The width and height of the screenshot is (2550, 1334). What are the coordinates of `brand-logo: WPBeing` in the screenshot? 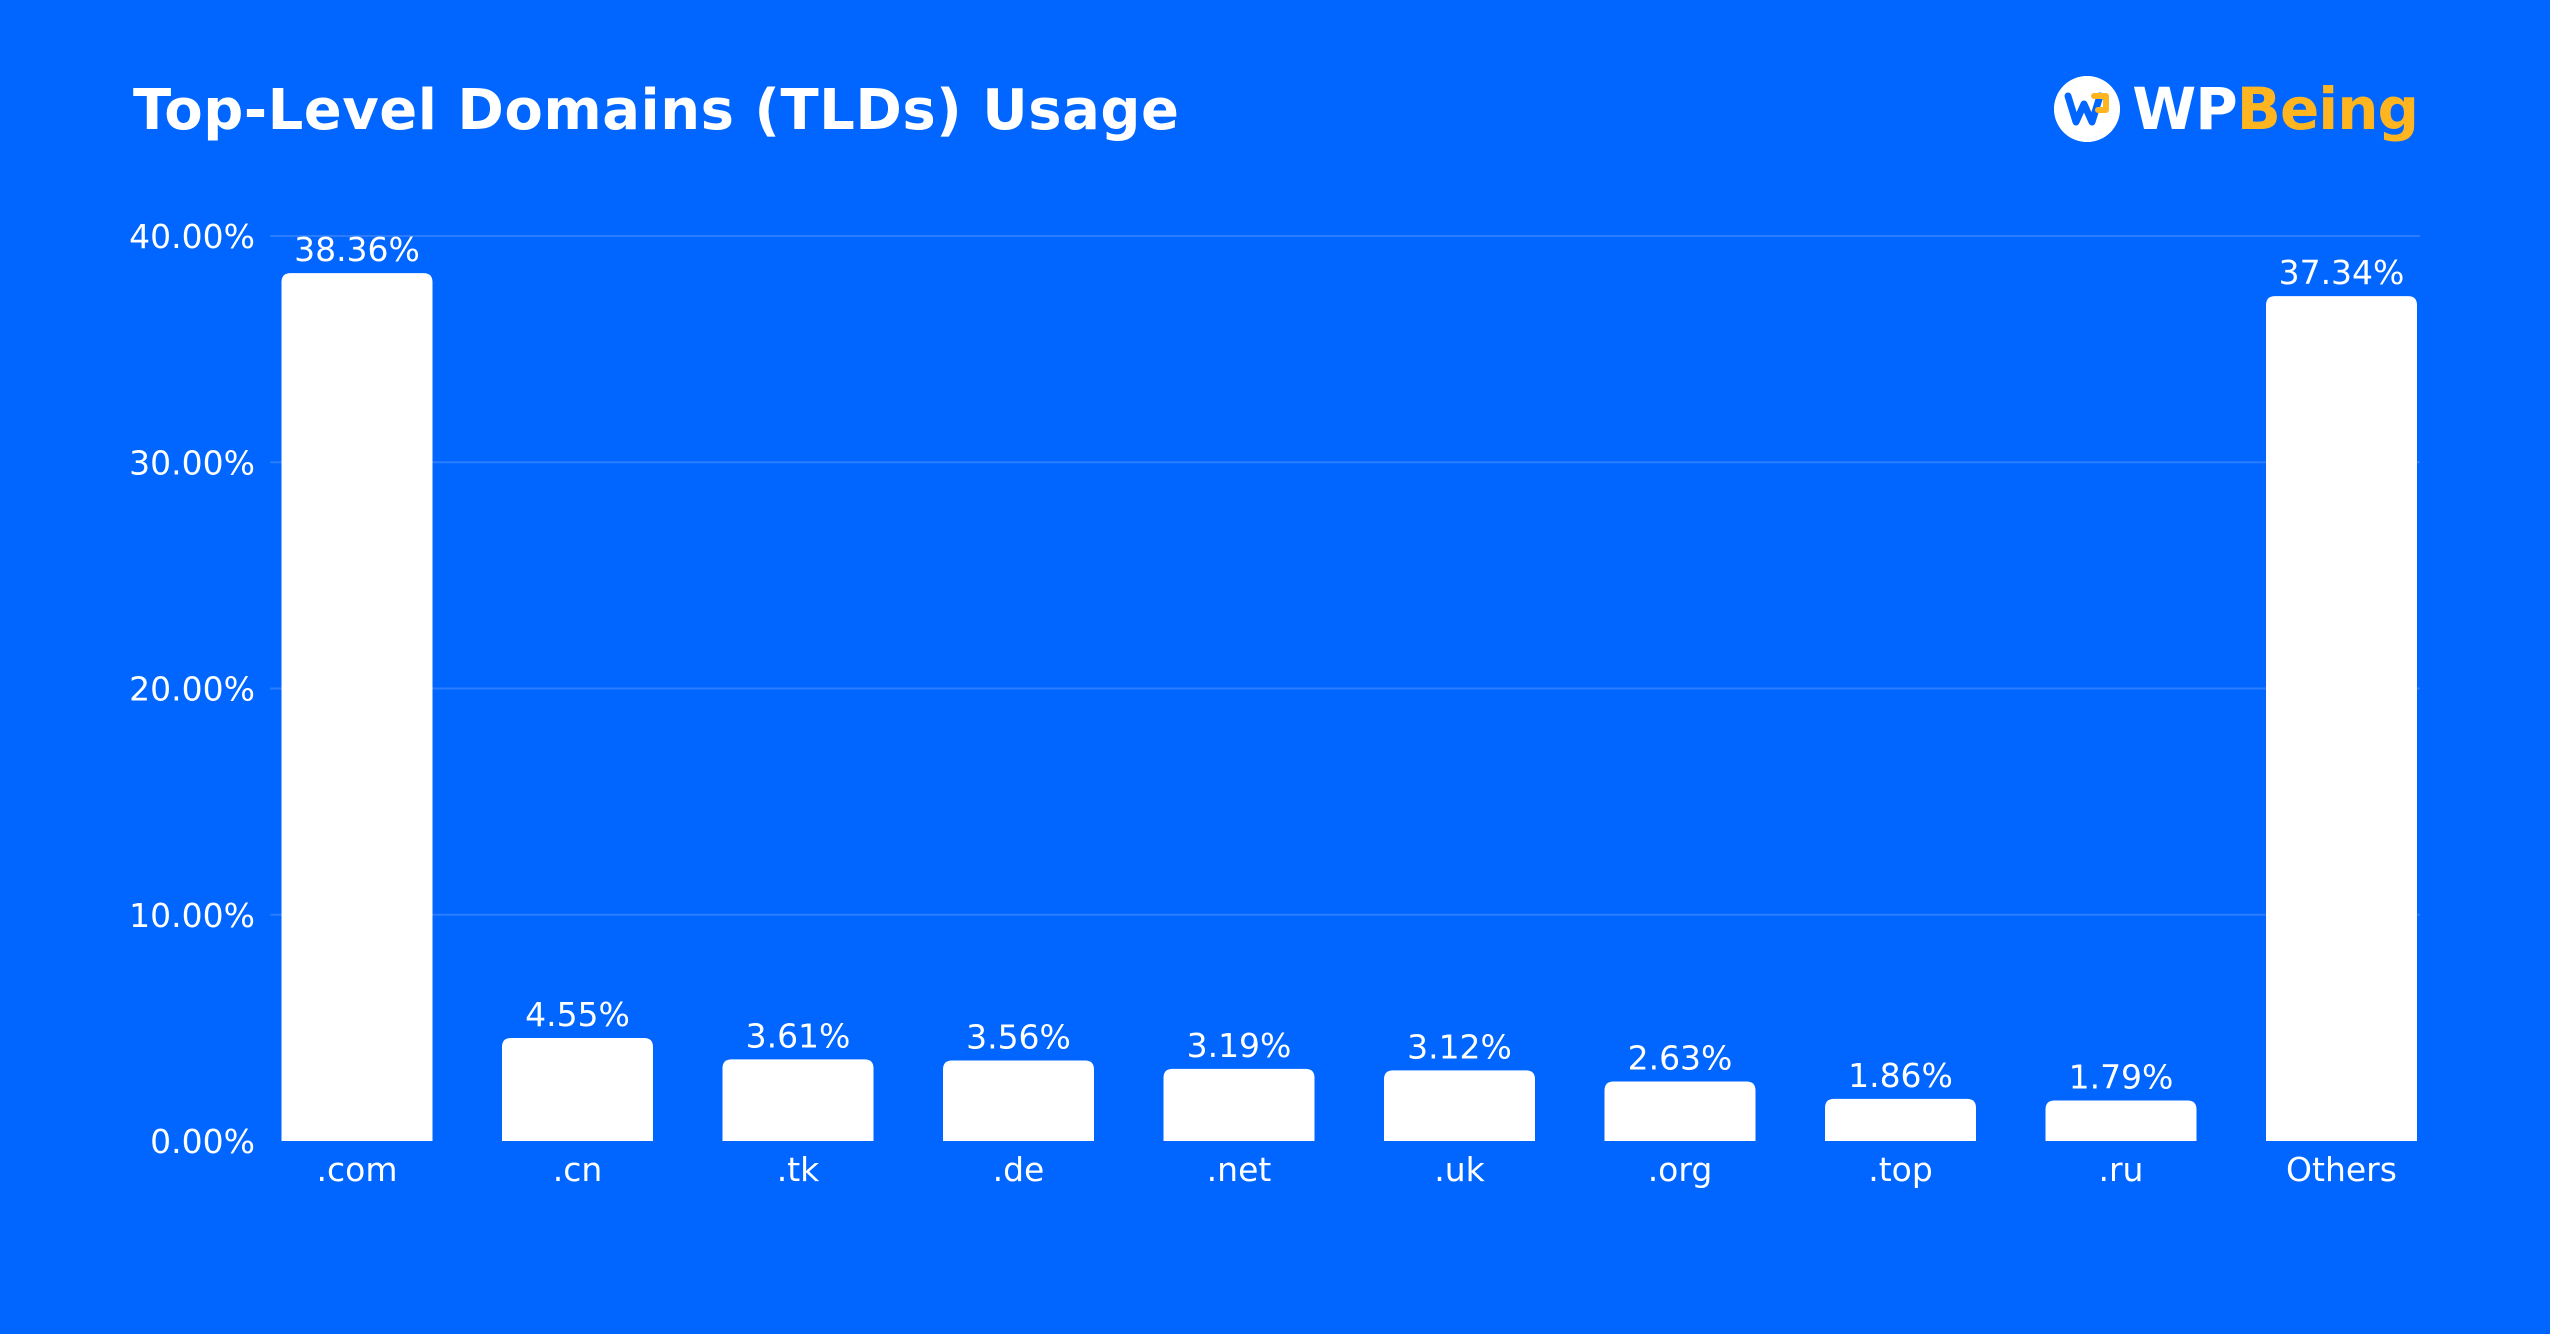 It's located at (2236, 109).